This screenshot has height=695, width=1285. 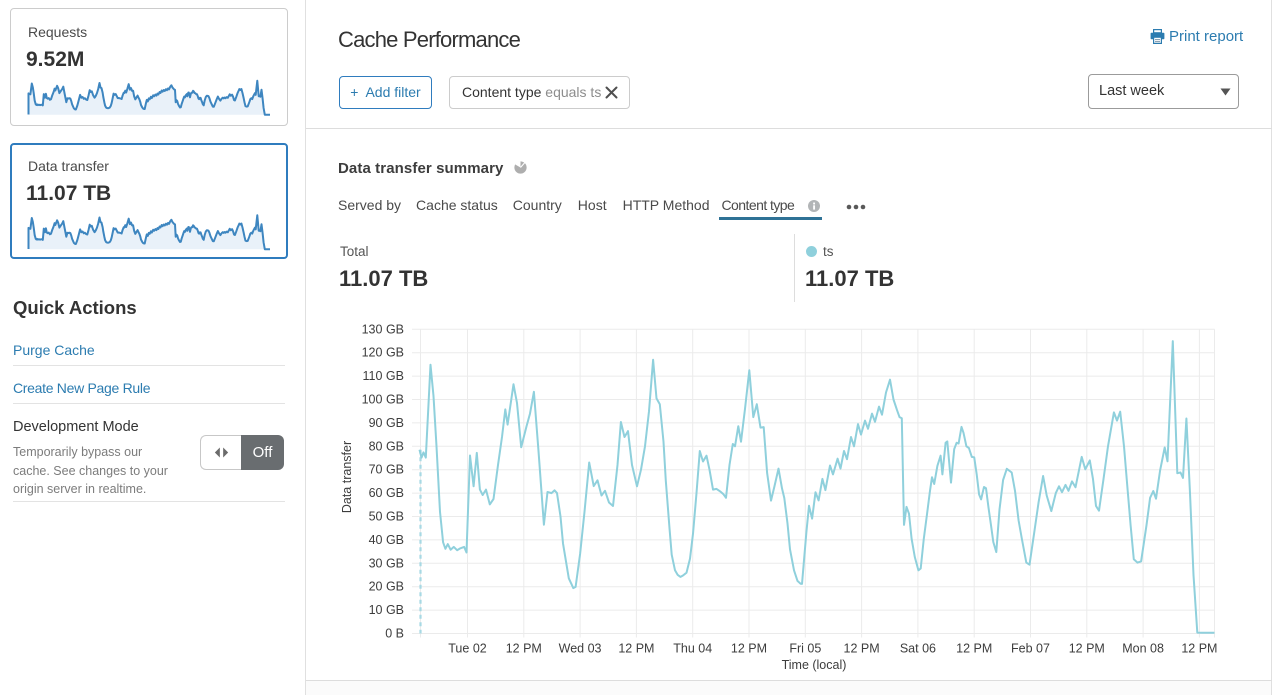 I want to click on svg-text: 90 GB, so click(x=386, y=423).